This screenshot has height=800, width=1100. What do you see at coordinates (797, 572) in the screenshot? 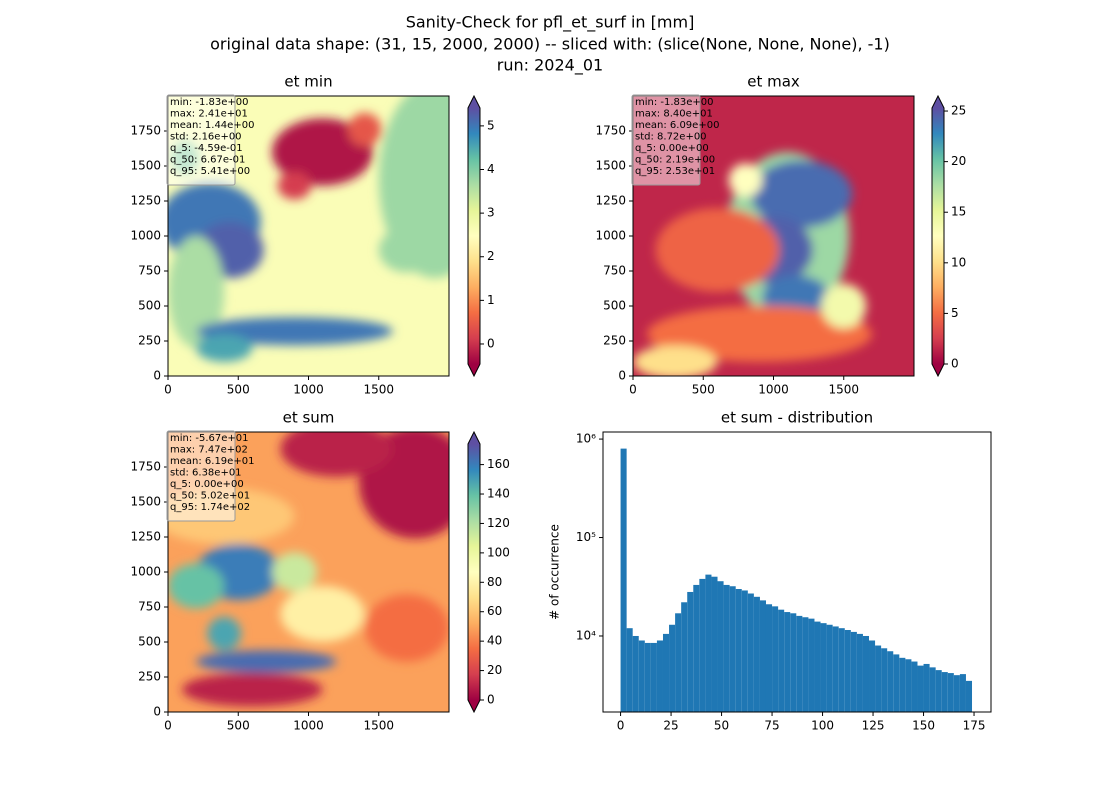
I see `axes-frame` at bounding box center [797, 572].